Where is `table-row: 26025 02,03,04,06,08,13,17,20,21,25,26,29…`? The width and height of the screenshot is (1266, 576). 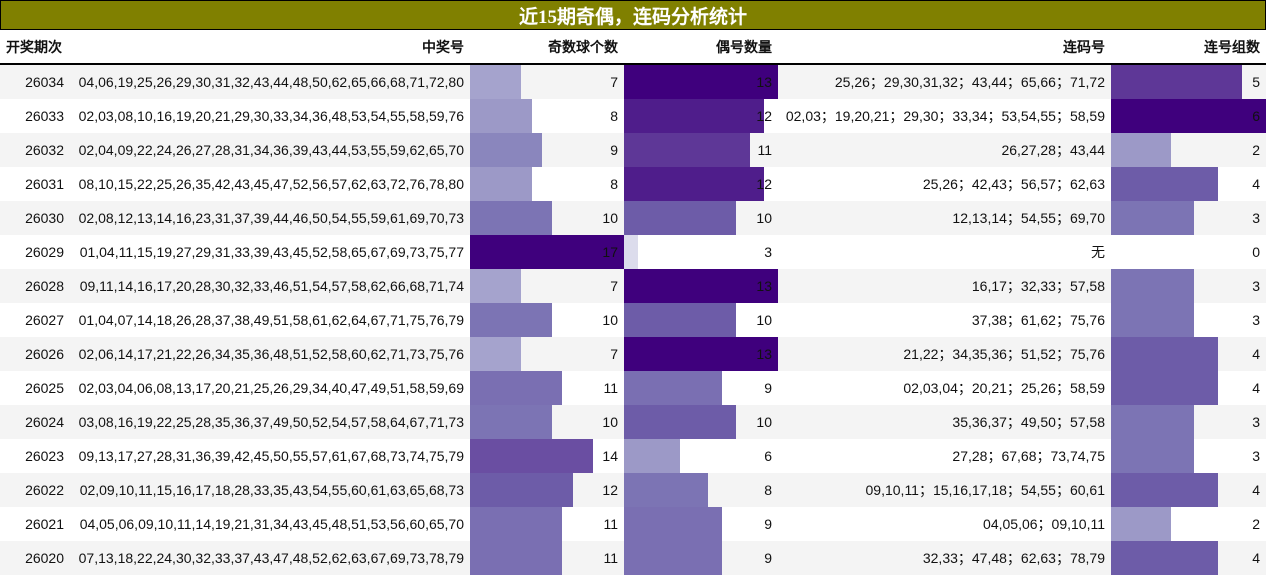 table-row: 26025 02,03,04,06,08,13,17,20,21,25,26,29… is located at coordinates (633, 388).